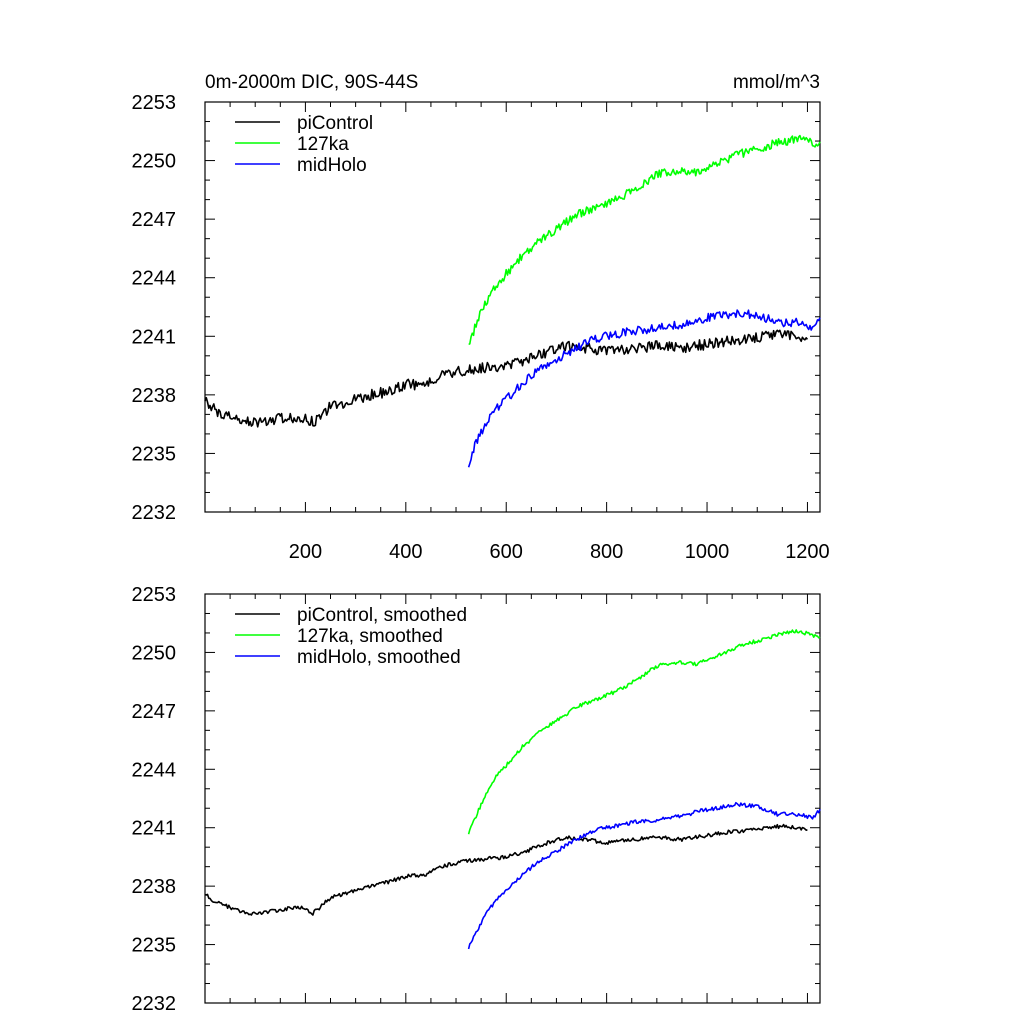 Image resolution: width=1024 pixels, height=1024 pixels. Describe the element at coordinates (305, 552) in the screenshot. I see `x-tick-label: 200` at that location.